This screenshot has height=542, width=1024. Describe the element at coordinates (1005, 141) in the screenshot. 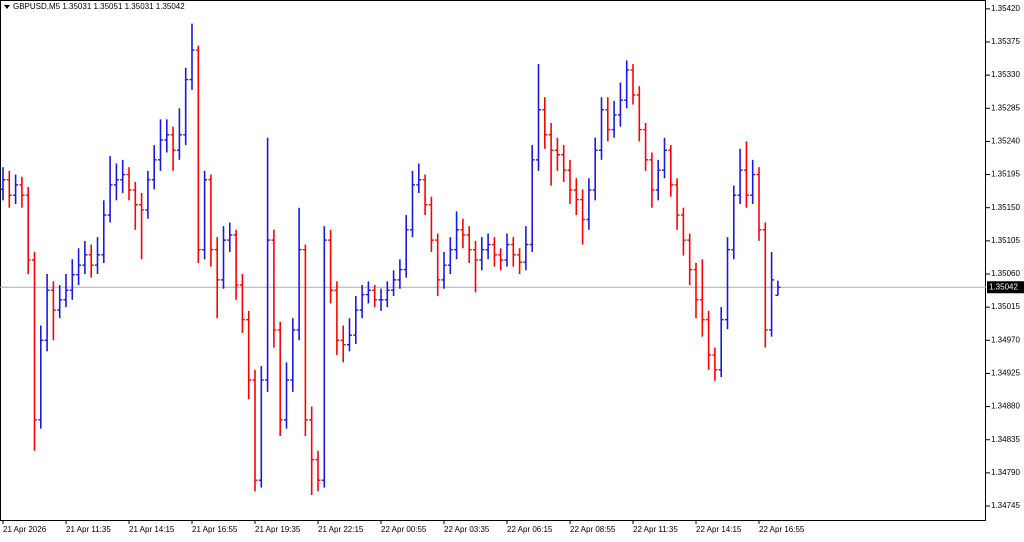

I see `y-tick-label: 1.35240` at that location.